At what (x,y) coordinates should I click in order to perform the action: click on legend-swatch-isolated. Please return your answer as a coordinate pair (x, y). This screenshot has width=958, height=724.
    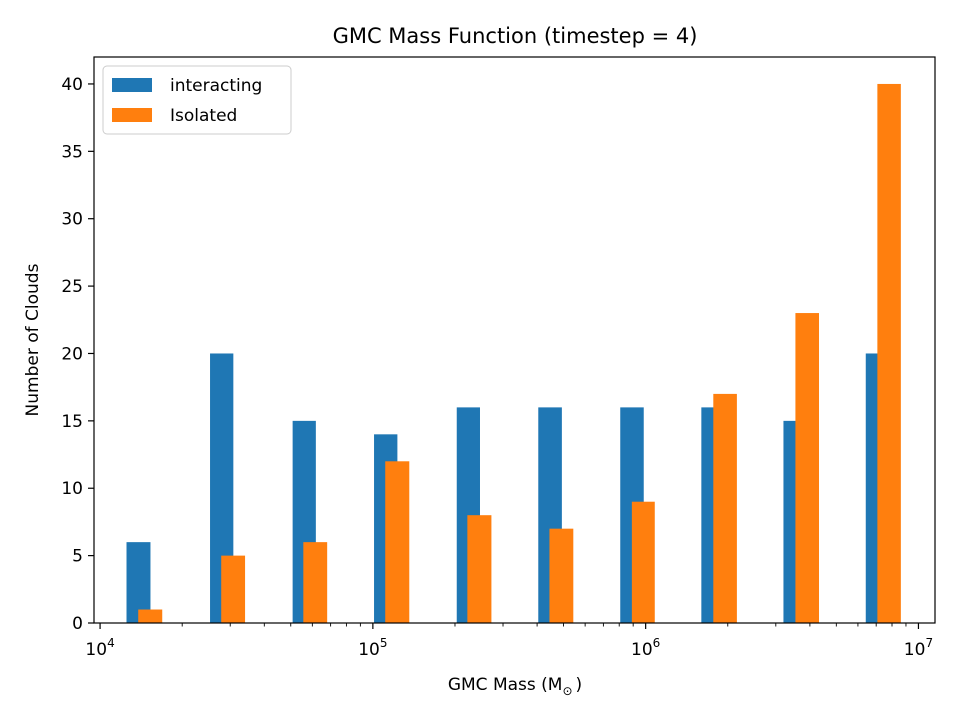
    Looking at the image, I should click on (132, 115).